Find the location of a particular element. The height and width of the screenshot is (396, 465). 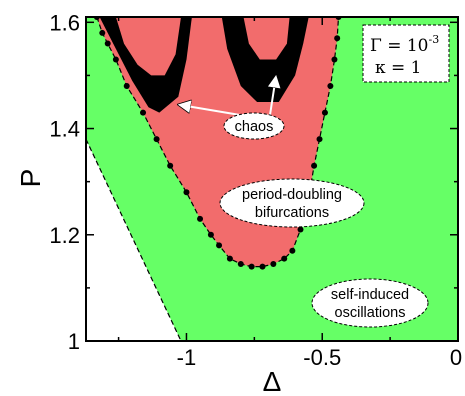

parameter-box: Γ = 10-3 κ = 1 is located at coordinates (406, 53).